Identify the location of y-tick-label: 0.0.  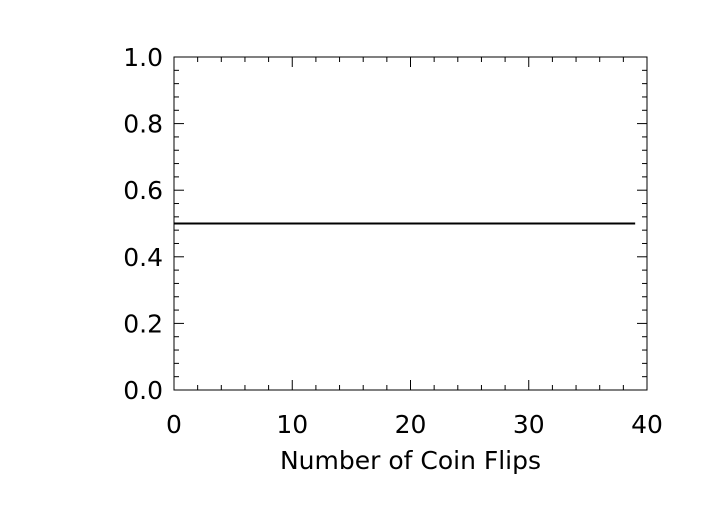
(143, 390).